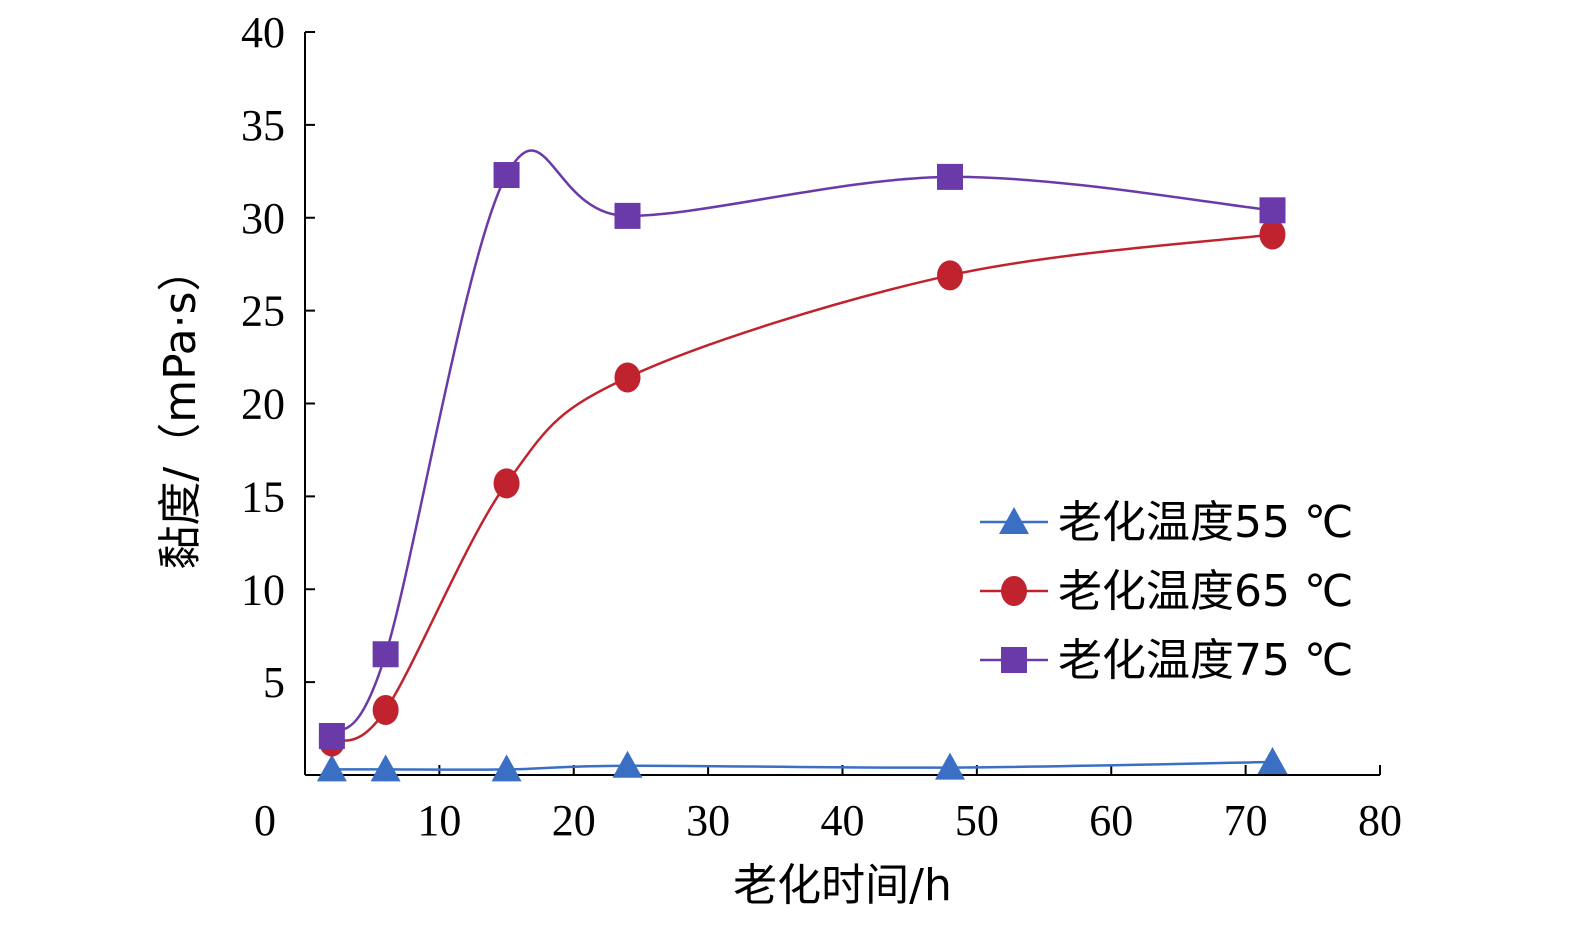 This screenshot has width=1575, height=925. I want to click on x-tick-label: 50, so click(977, 820).